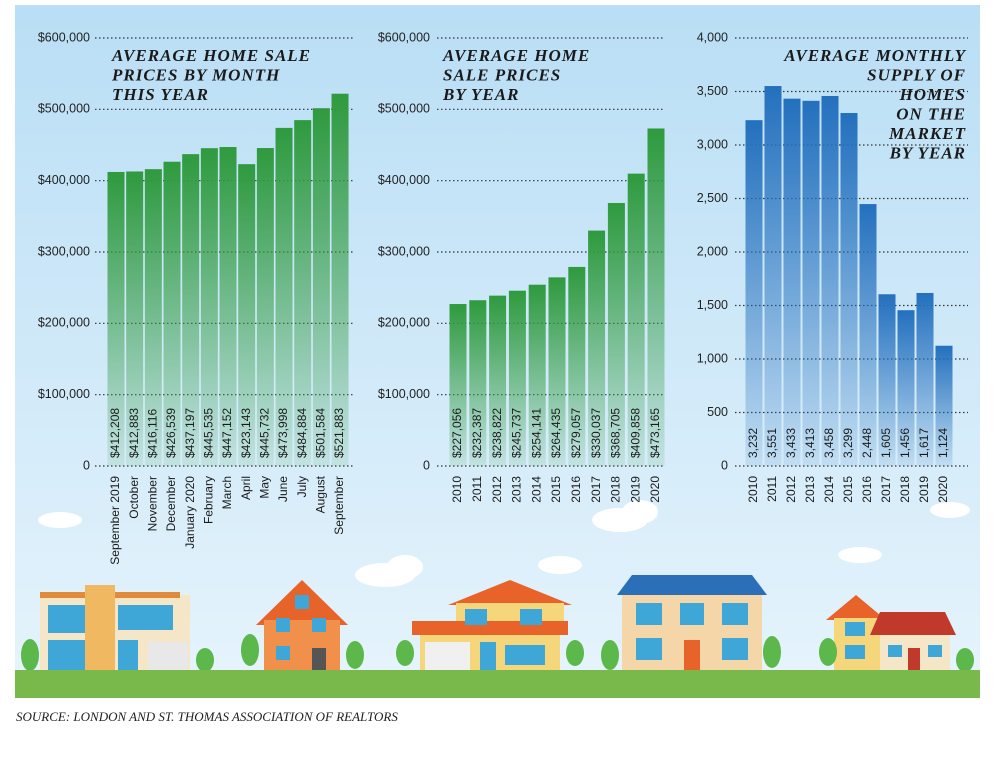 The image size is (1000, 775). What do you see at coordinates (943, 443) in the screenshot?
I see `value-label: 1,124` at bounding box center [943, 443].